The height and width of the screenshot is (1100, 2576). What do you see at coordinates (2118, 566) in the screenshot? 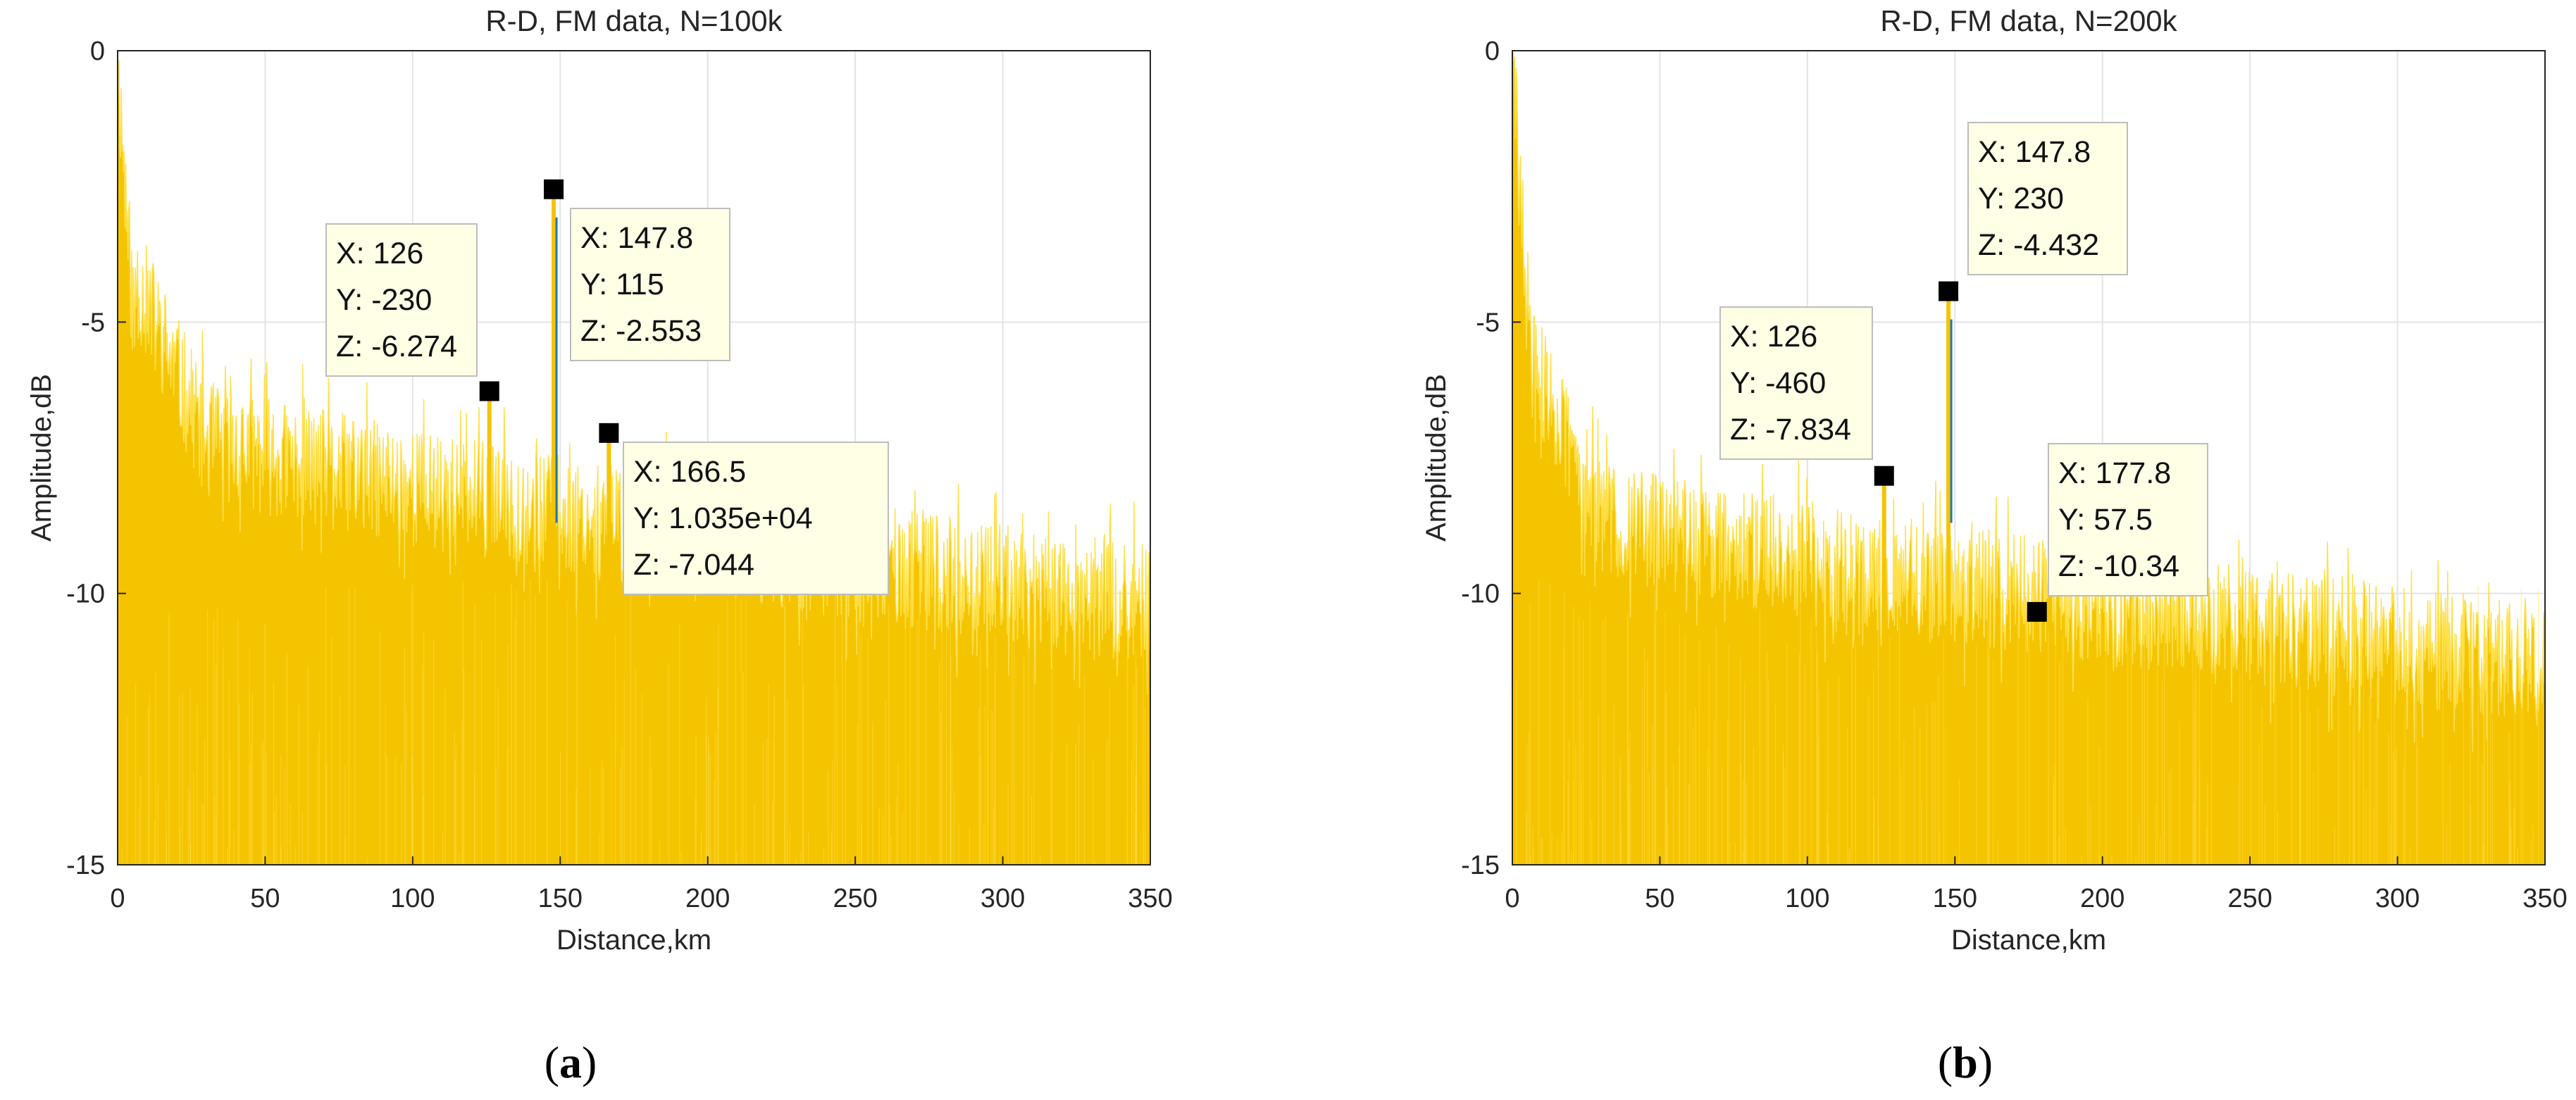
I see `datatip-z-text: Z: -10.34` at bounding box center [2118, 566].